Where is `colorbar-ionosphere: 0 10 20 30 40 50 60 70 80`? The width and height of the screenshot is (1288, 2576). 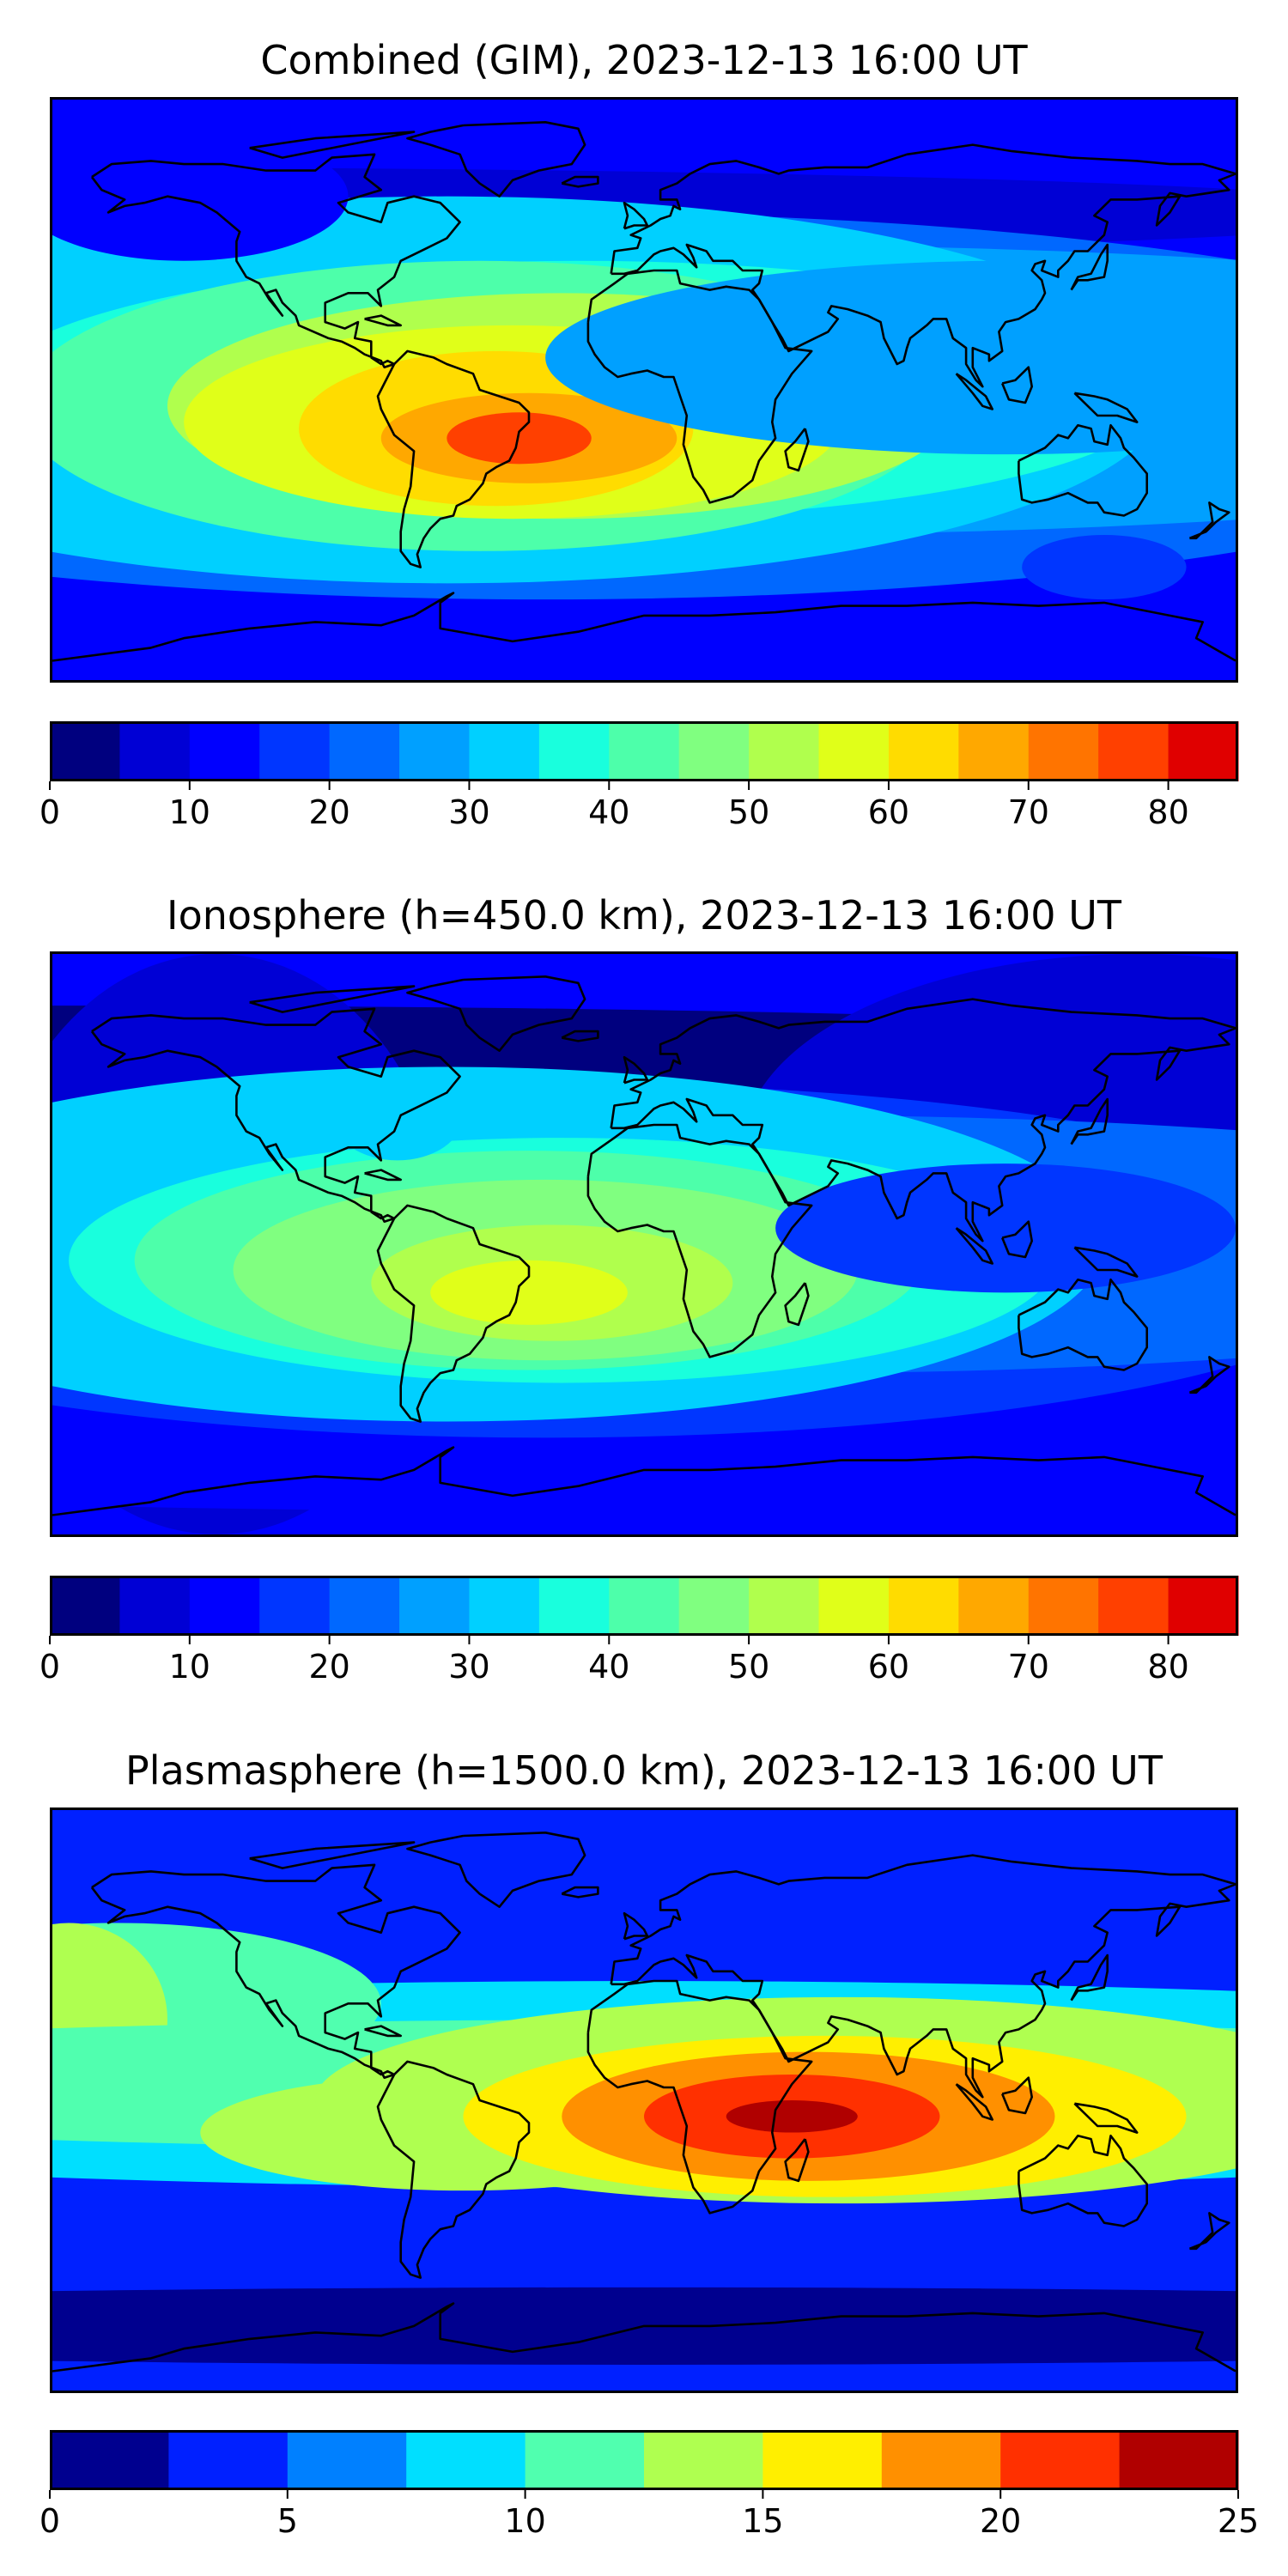
colorbar-ionosphere: 0 10 20 30 40 50 60 70 80 is located at coordinates (639, 1631).